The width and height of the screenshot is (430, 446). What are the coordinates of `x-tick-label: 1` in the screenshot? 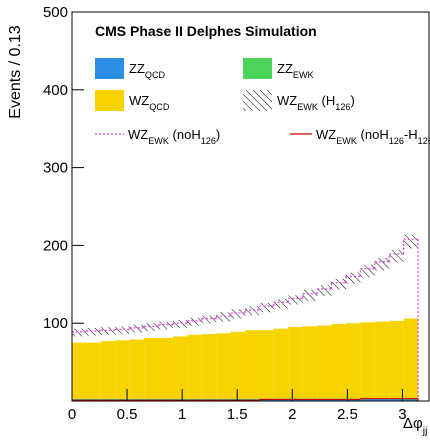 It's located at (182, 414).